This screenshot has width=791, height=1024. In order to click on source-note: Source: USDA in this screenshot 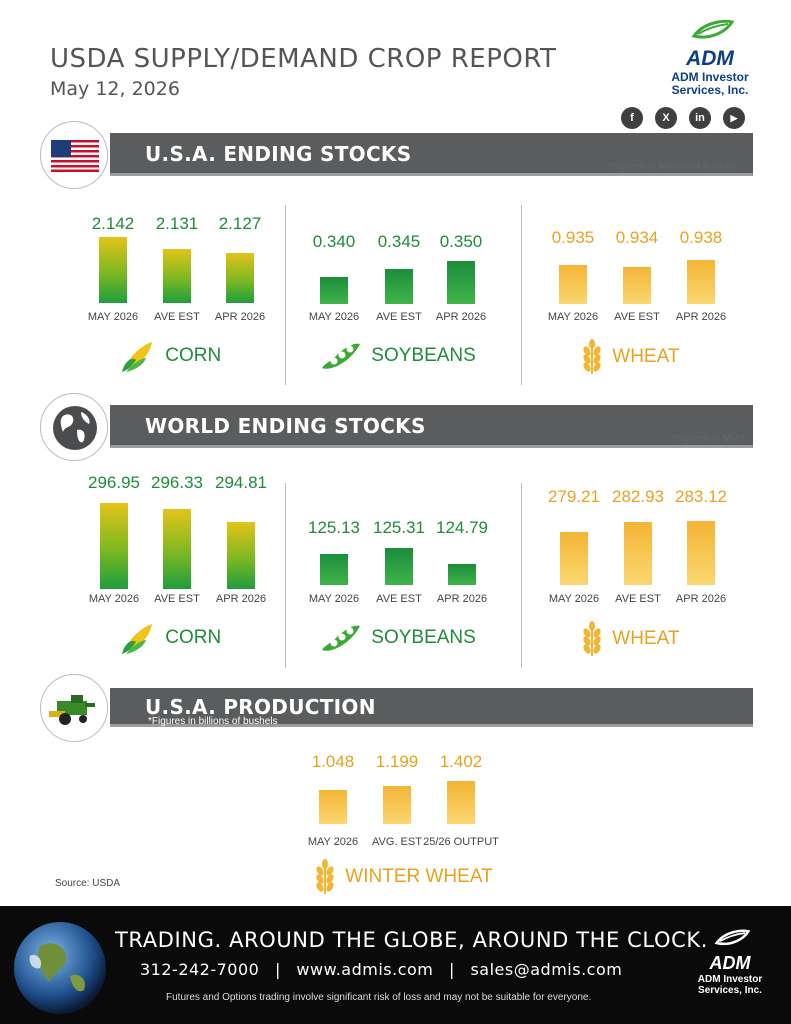, I will do `click(88, 883)`.